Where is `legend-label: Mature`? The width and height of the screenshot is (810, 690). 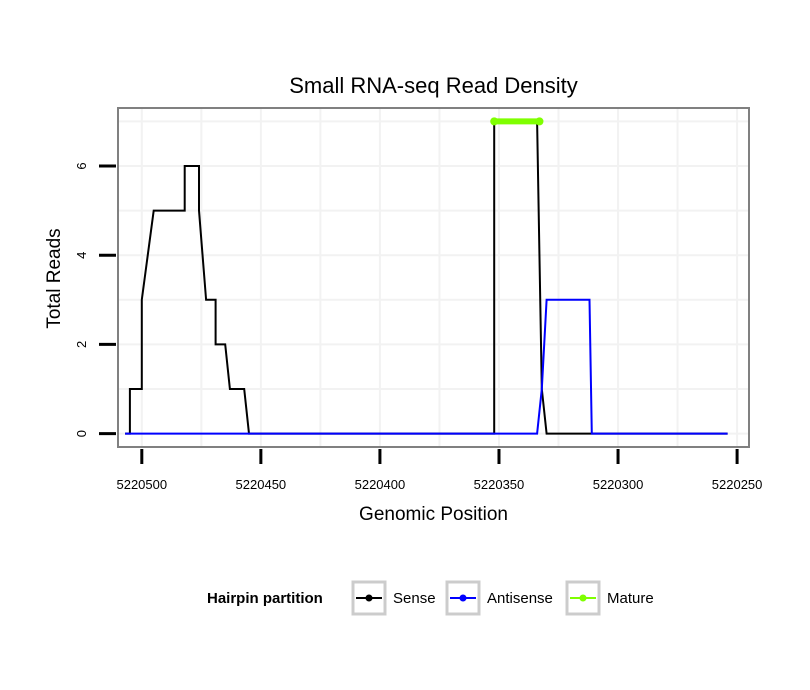 legend-label: Mature is located at coordinates (630, 598).